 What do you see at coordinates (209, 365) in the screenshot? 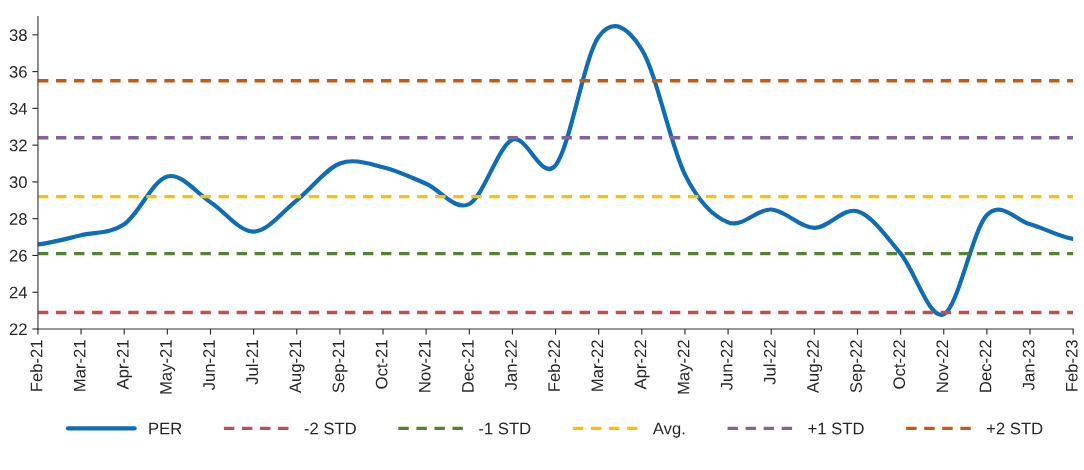
I see `x-tick-label: Jun-21` at bounding box center [209, 365].